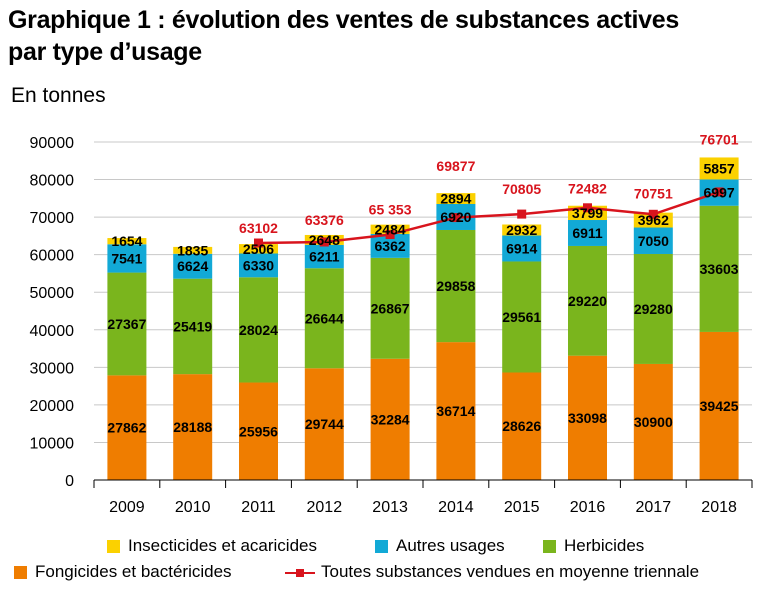 Image resolution: width=766 pixels, height=593 pixels. What do you see at coordinates (52, 368) in the screenshot?
I see `y-tick-label: 30000` at bounding box center [52, 368].